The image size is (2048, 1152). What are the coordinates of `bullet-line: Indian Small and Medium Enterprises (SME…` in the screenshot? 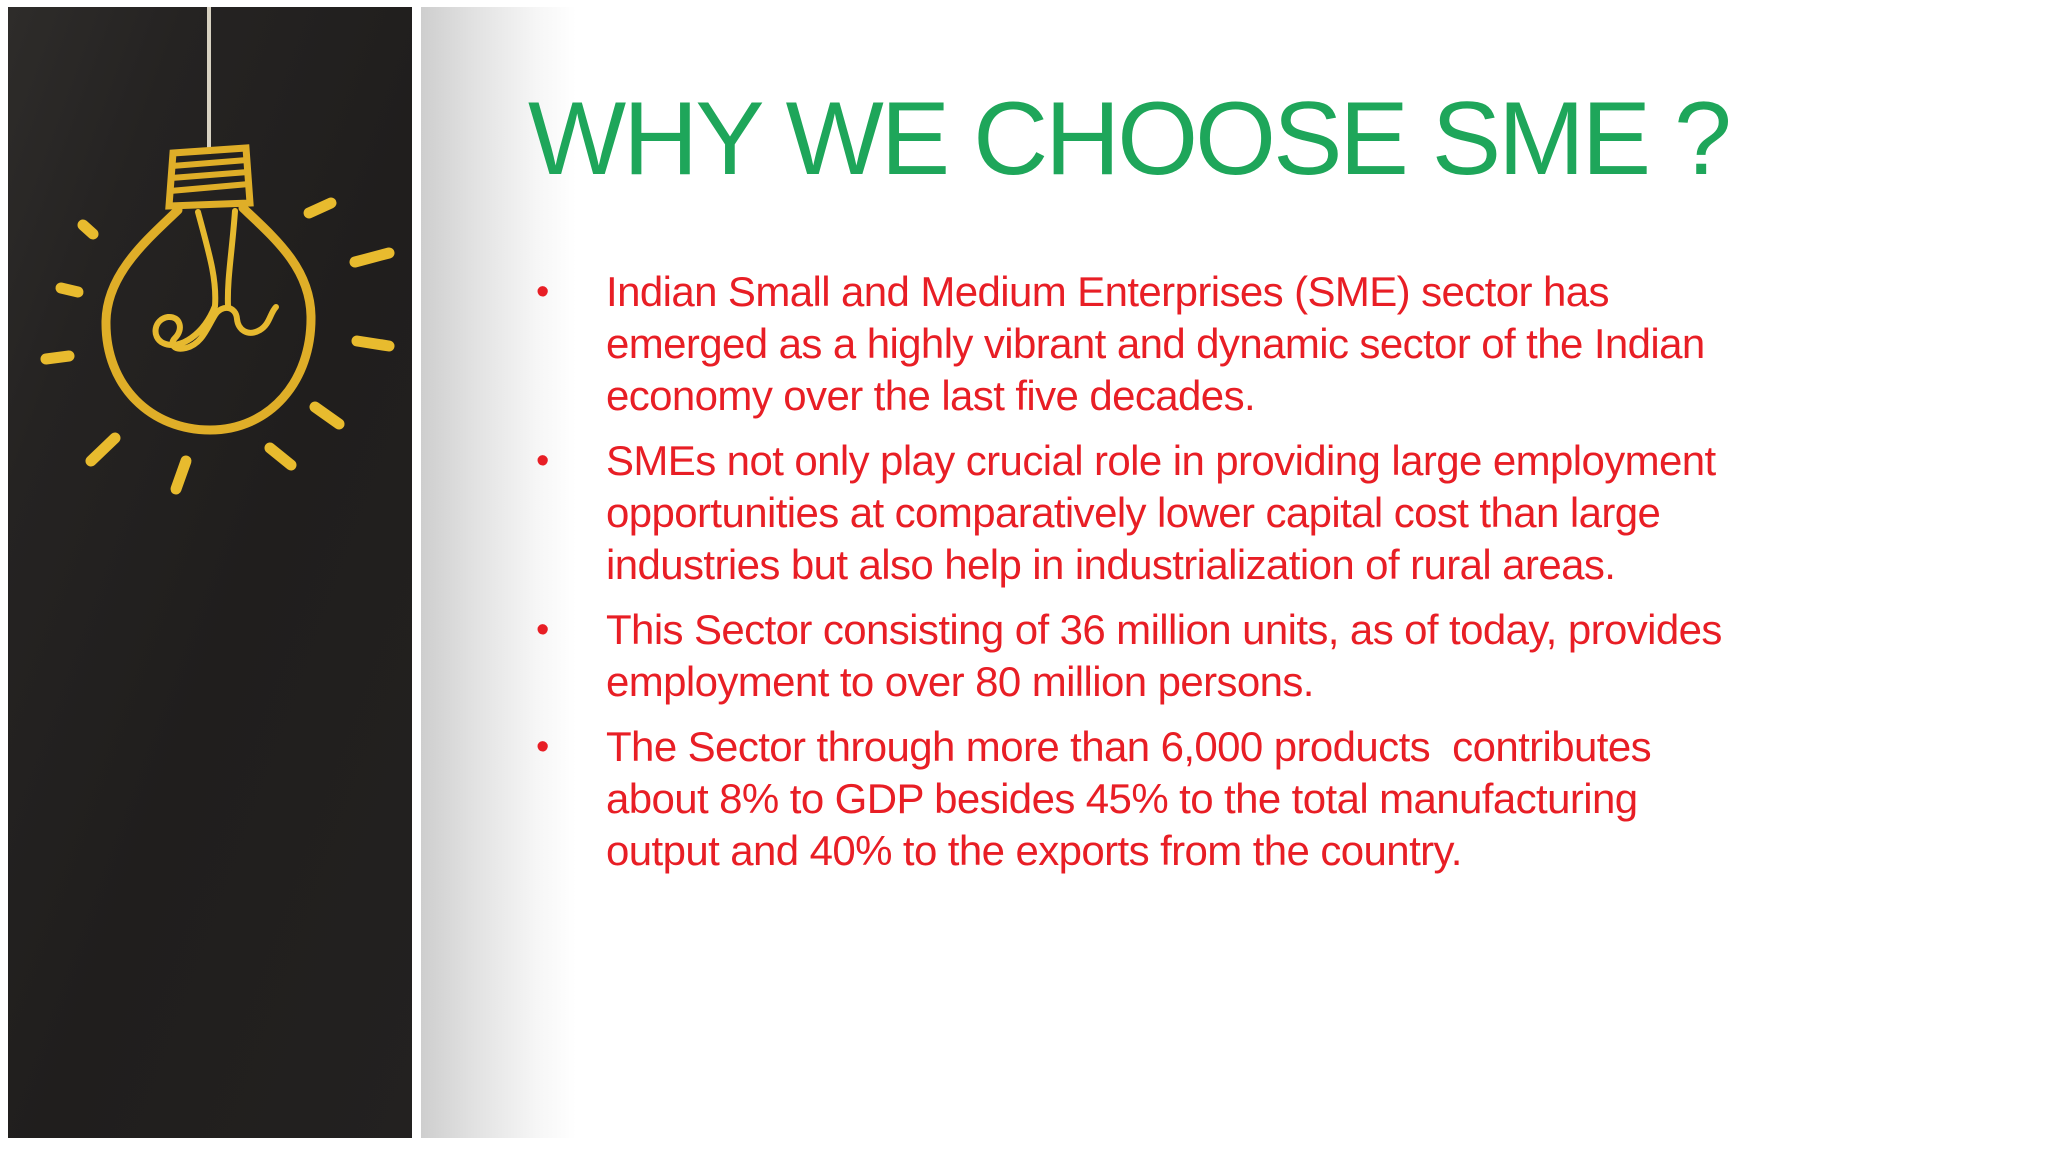 It's located at (1107, 291).